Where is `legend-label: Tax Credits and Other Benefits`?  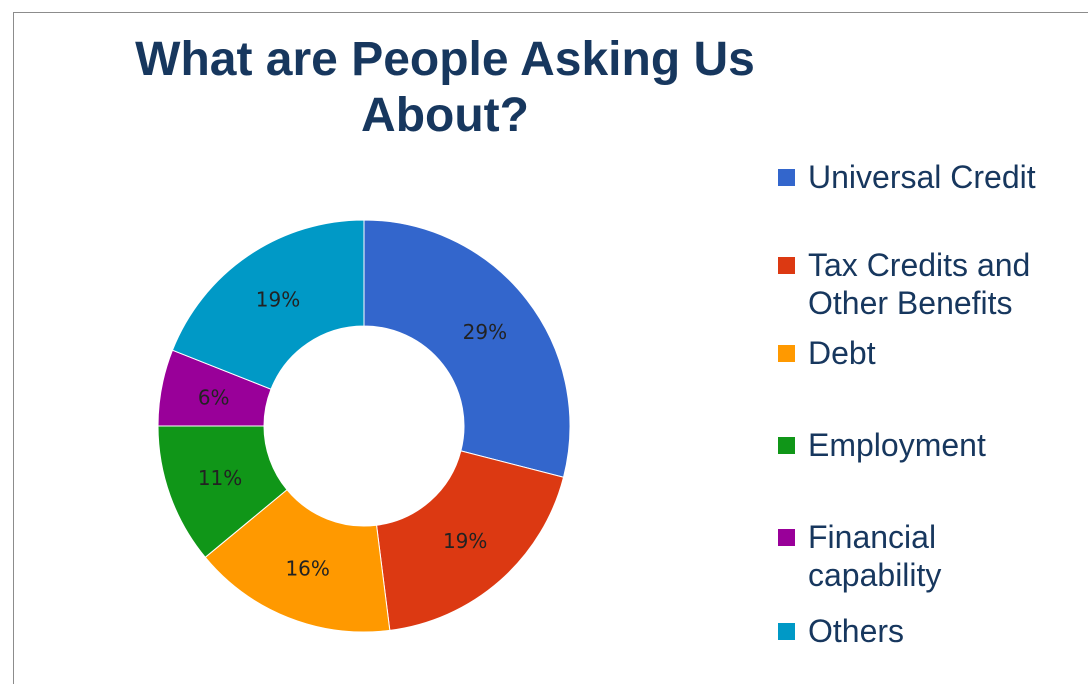 legend-label: Tax Credits and Other Benefits is located at coordinates (919, 284).